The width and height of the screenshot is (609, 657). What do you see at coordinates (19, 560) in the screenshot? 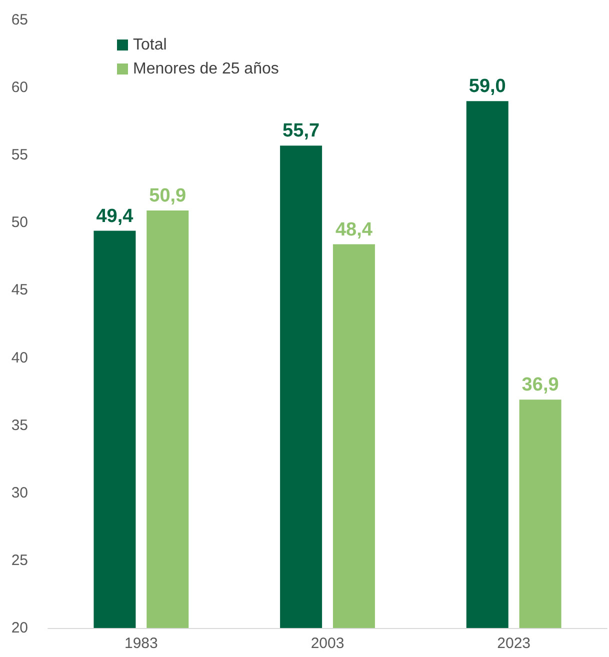
I see `y-tick-label: 25` at bounding box center [19, 560].